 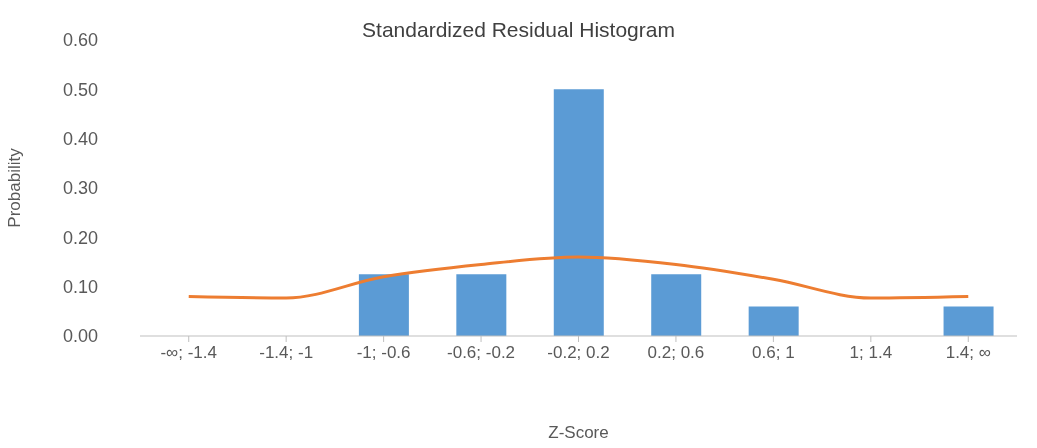 What do you see at coordinates (481, 352) in the screenshot?
I see `x-tick-label: -0.6; -0.2` at bounding box center [481, 352].